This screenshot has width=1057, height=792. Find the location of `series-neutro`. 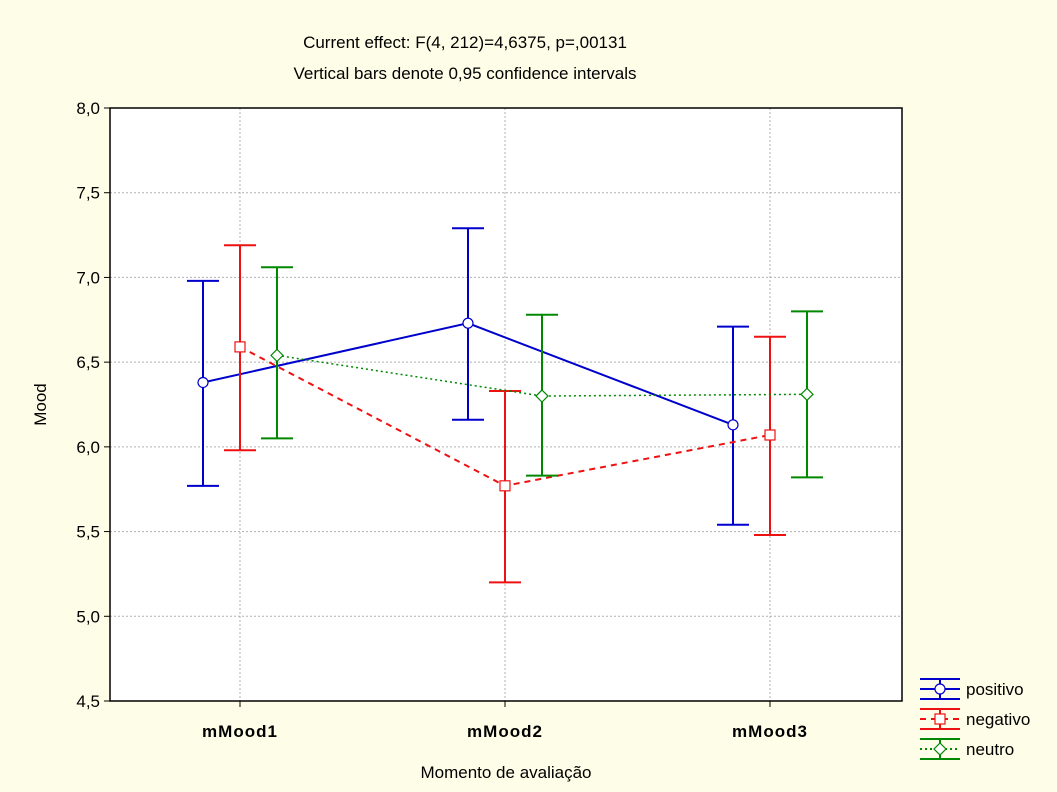

series-neutro is located at coordinates (542, 372).